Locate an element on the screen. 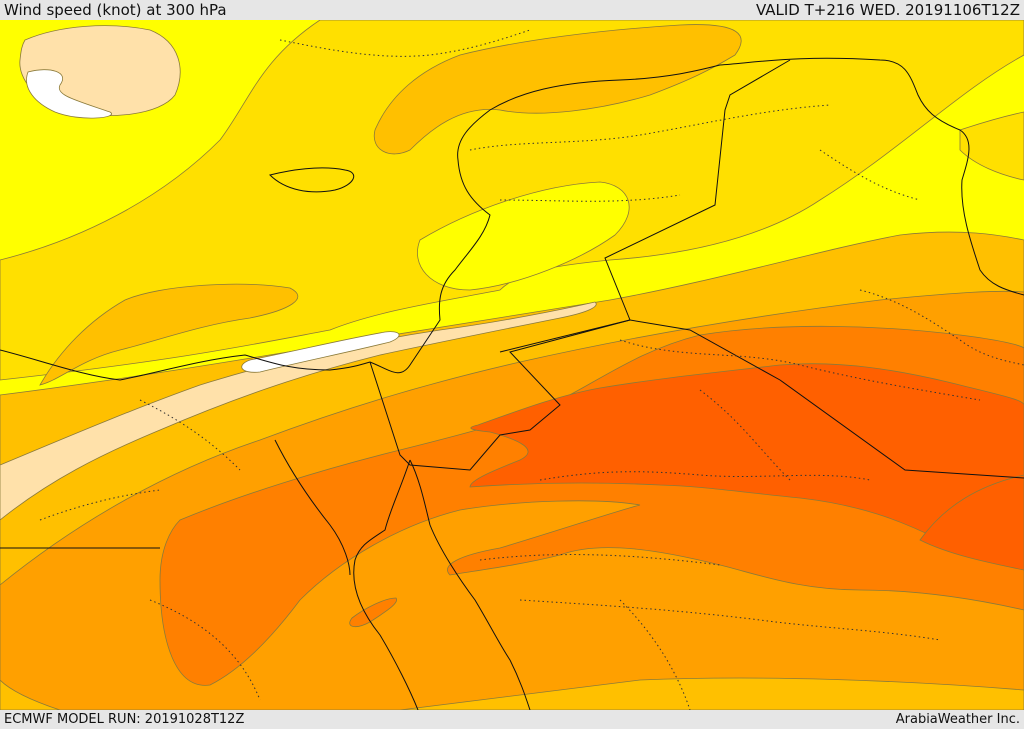 The width and height of the screenshot is (1024, 729). blob-amber-north is located at coordinates (557, 89).